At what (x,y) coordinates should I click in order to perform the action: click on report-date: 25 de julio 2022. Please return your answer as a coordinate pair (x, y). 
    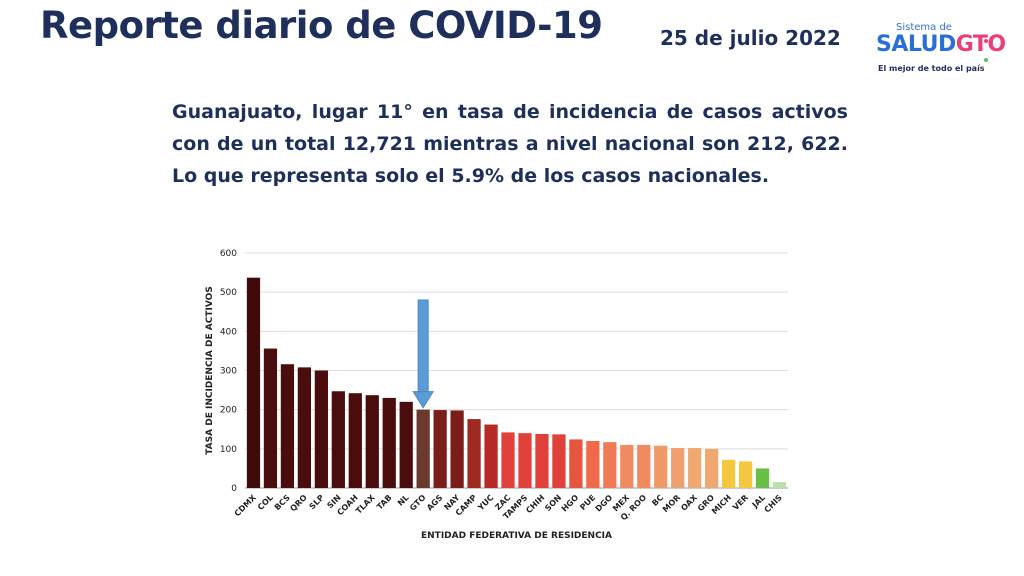
    Looking at the image, I should click on (750, 38).